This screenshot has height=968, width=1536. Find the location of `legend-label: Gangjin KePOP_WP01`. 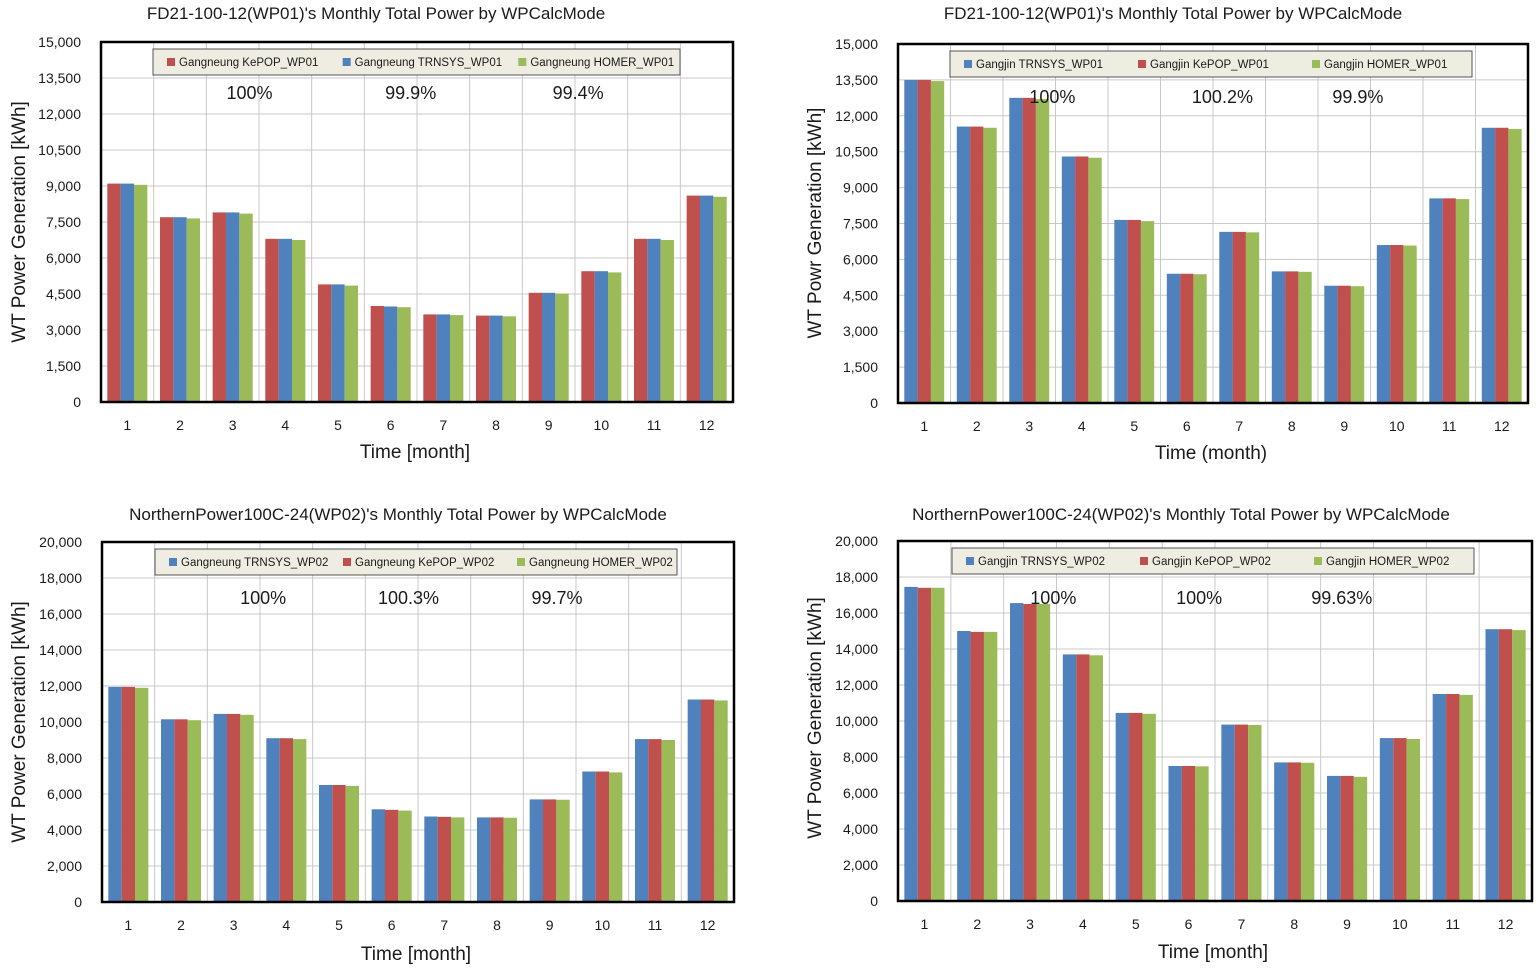

legend-label: Gangjin KePOP_WP01 is located at coordinates (1209, 65).